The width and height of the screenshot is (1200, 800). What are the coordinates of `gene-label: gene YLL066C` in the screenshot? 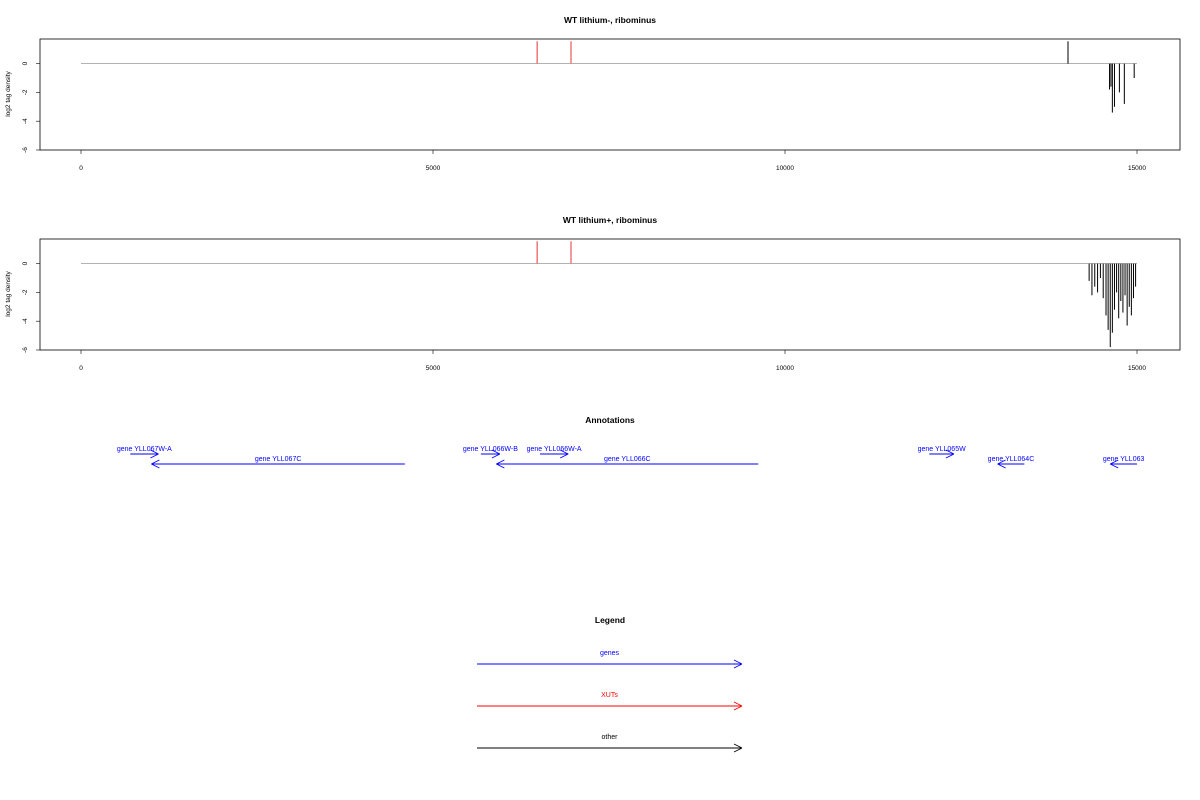 It's located at (627, 459).